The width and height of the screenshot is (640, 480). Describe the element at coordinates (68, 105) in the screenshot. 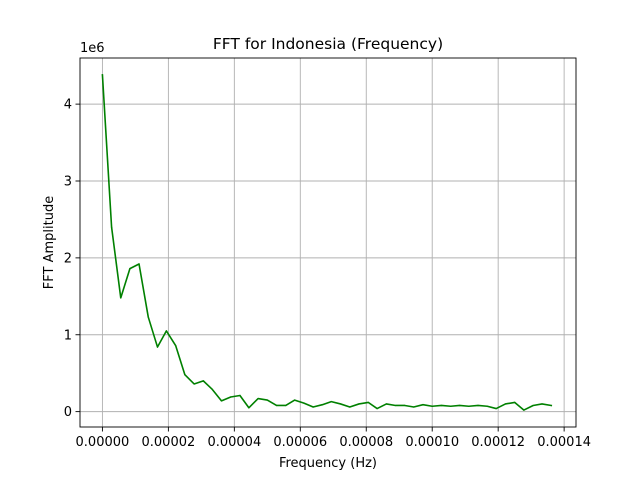

I see `y-tick-label: 4` at that location.